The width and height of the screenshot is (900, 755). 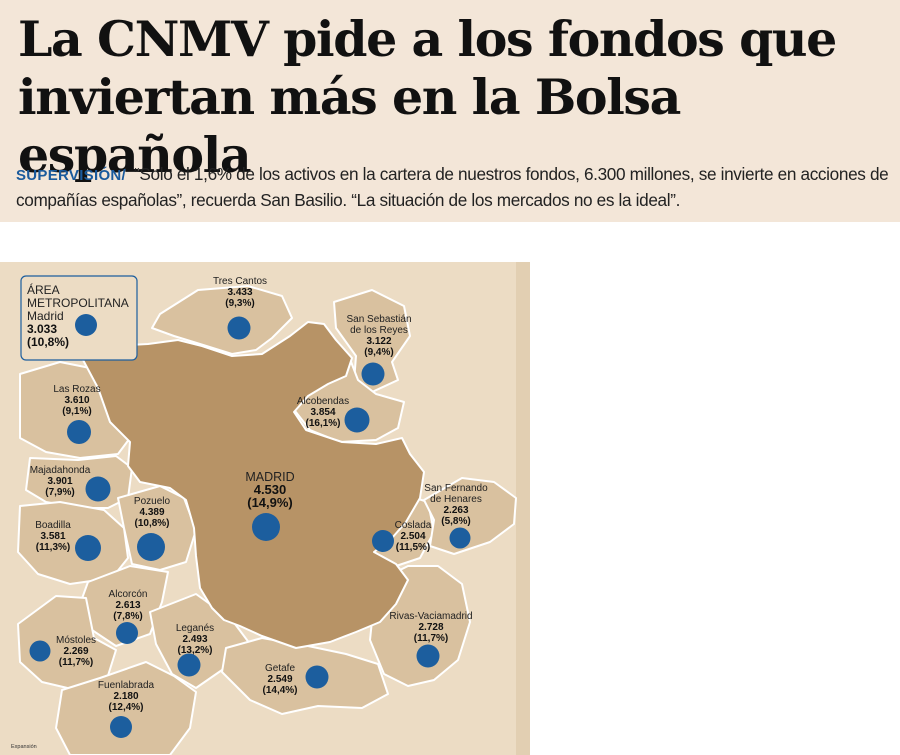 What do you see at coordinates (45, 316) in the screenshot?
I see `box-label-3: Madrid` at bounding box center [45, 316].